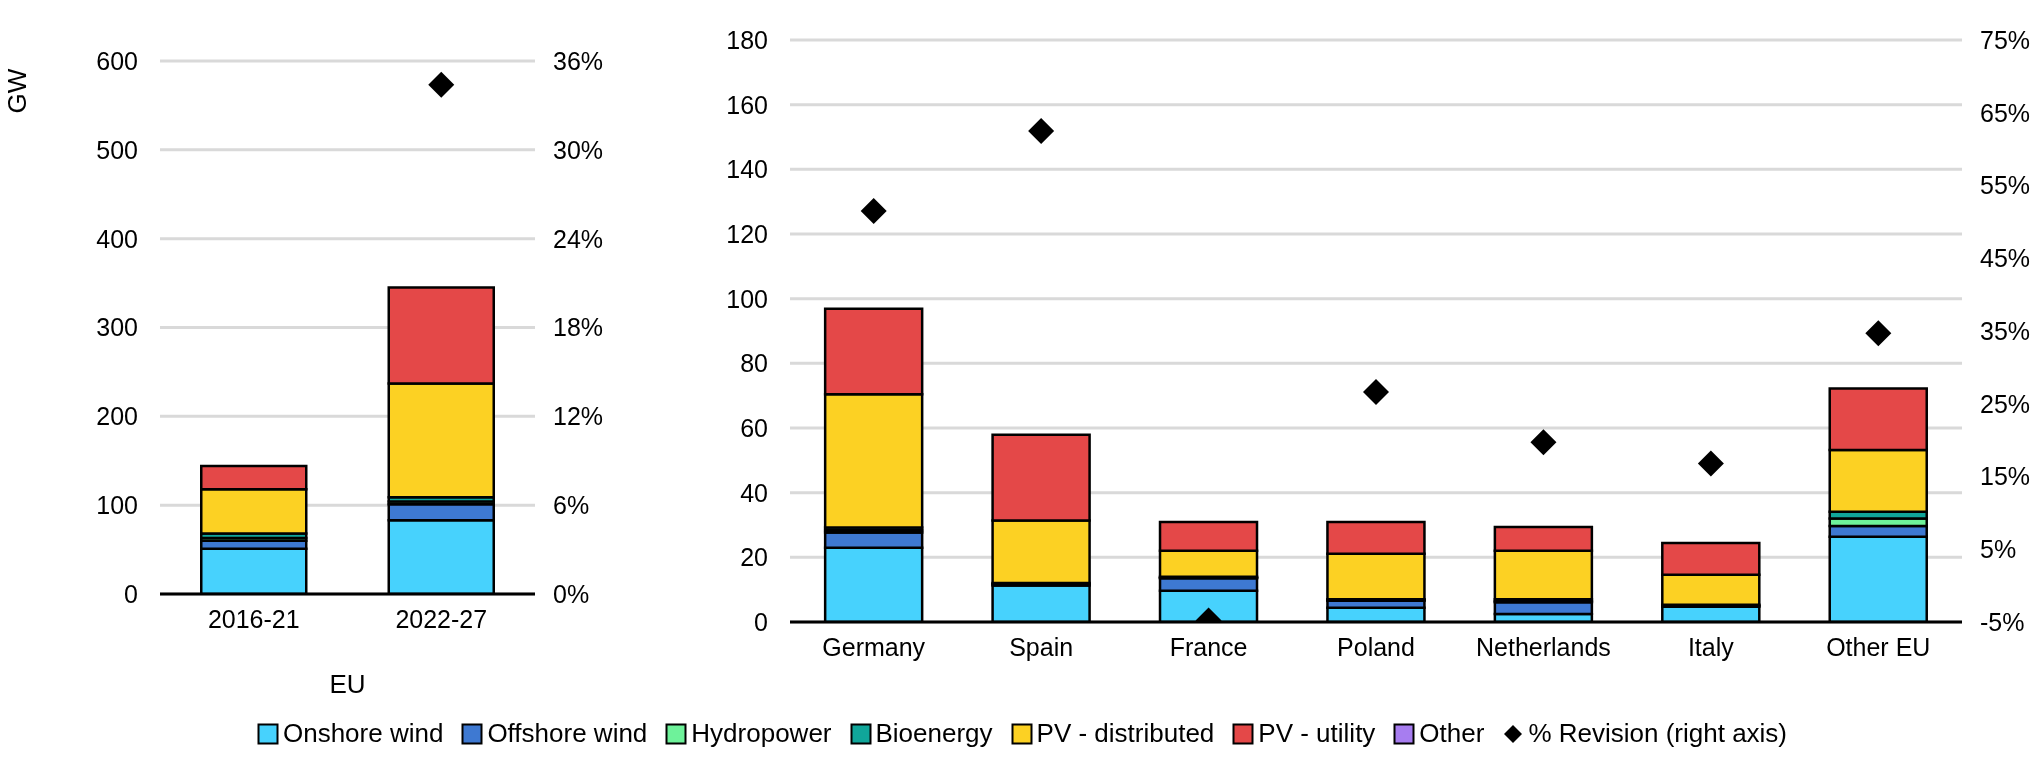 Image resolution: width=2044 pixels, height=765 pixels. Describe the element at coordinates (1376, 646) in the screenshot. I see `x-tick-label: Poland` at that location.